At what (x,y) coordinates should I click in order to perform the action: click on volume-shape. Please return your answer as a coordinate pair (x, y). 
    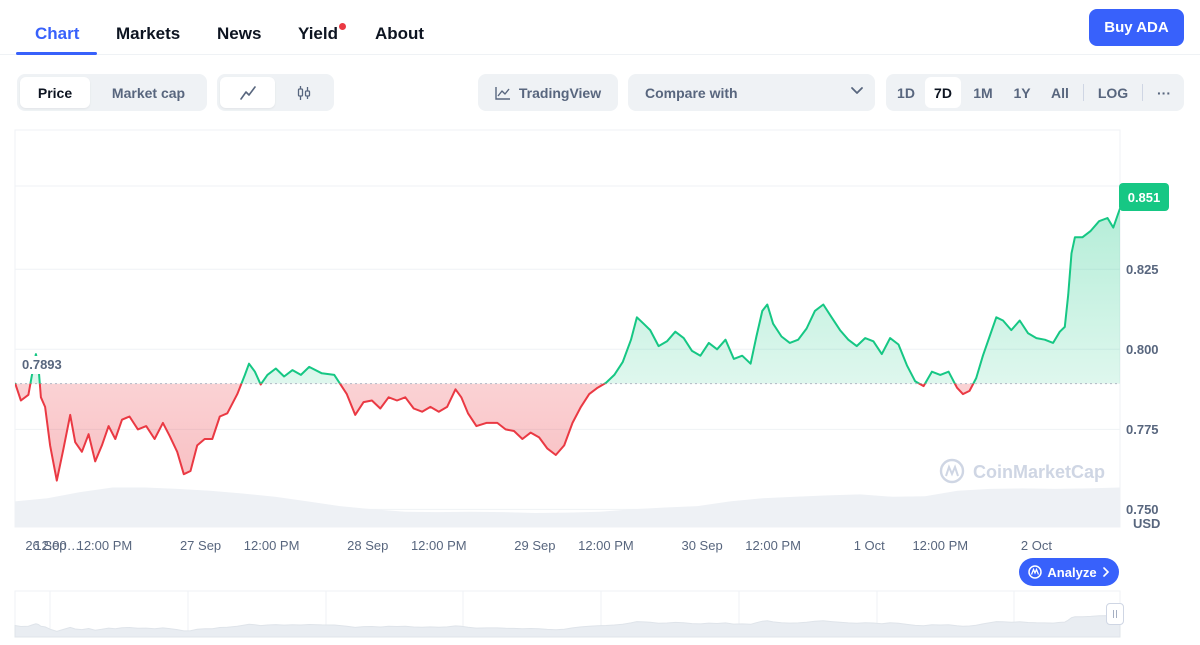
    Looking at the image, I should click on (567, 507).